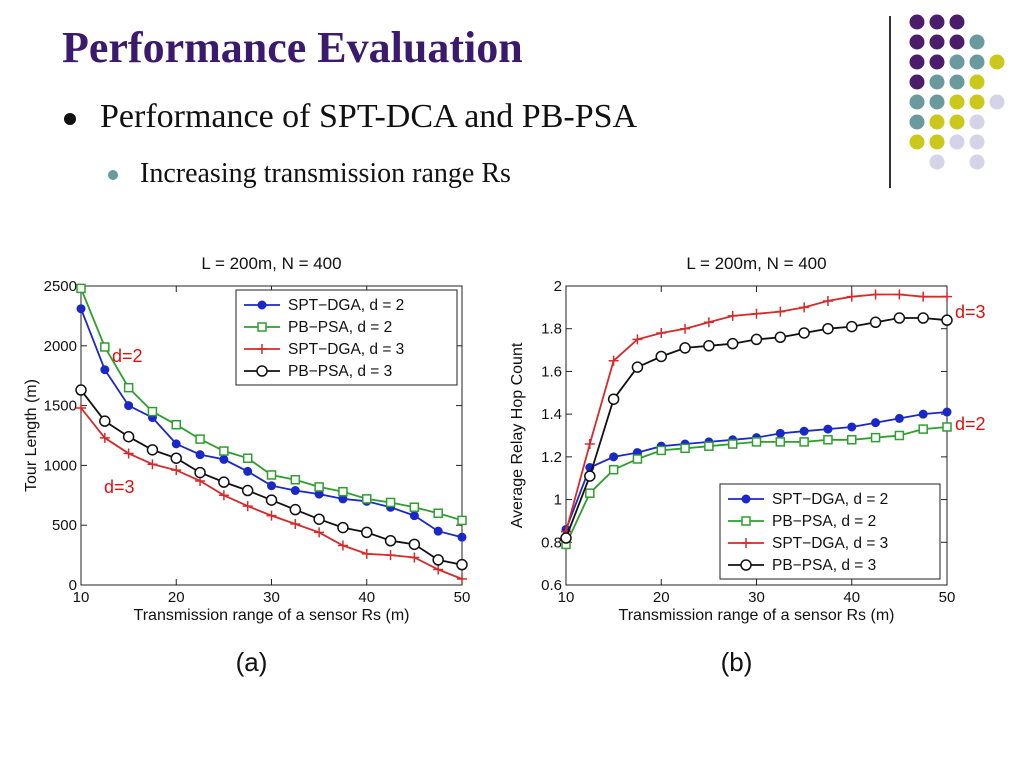 This screenshot has height=768, width=1024. I want to click on x-axis-label: Transmission range of a sensor Rs (m), so click(757, 615).